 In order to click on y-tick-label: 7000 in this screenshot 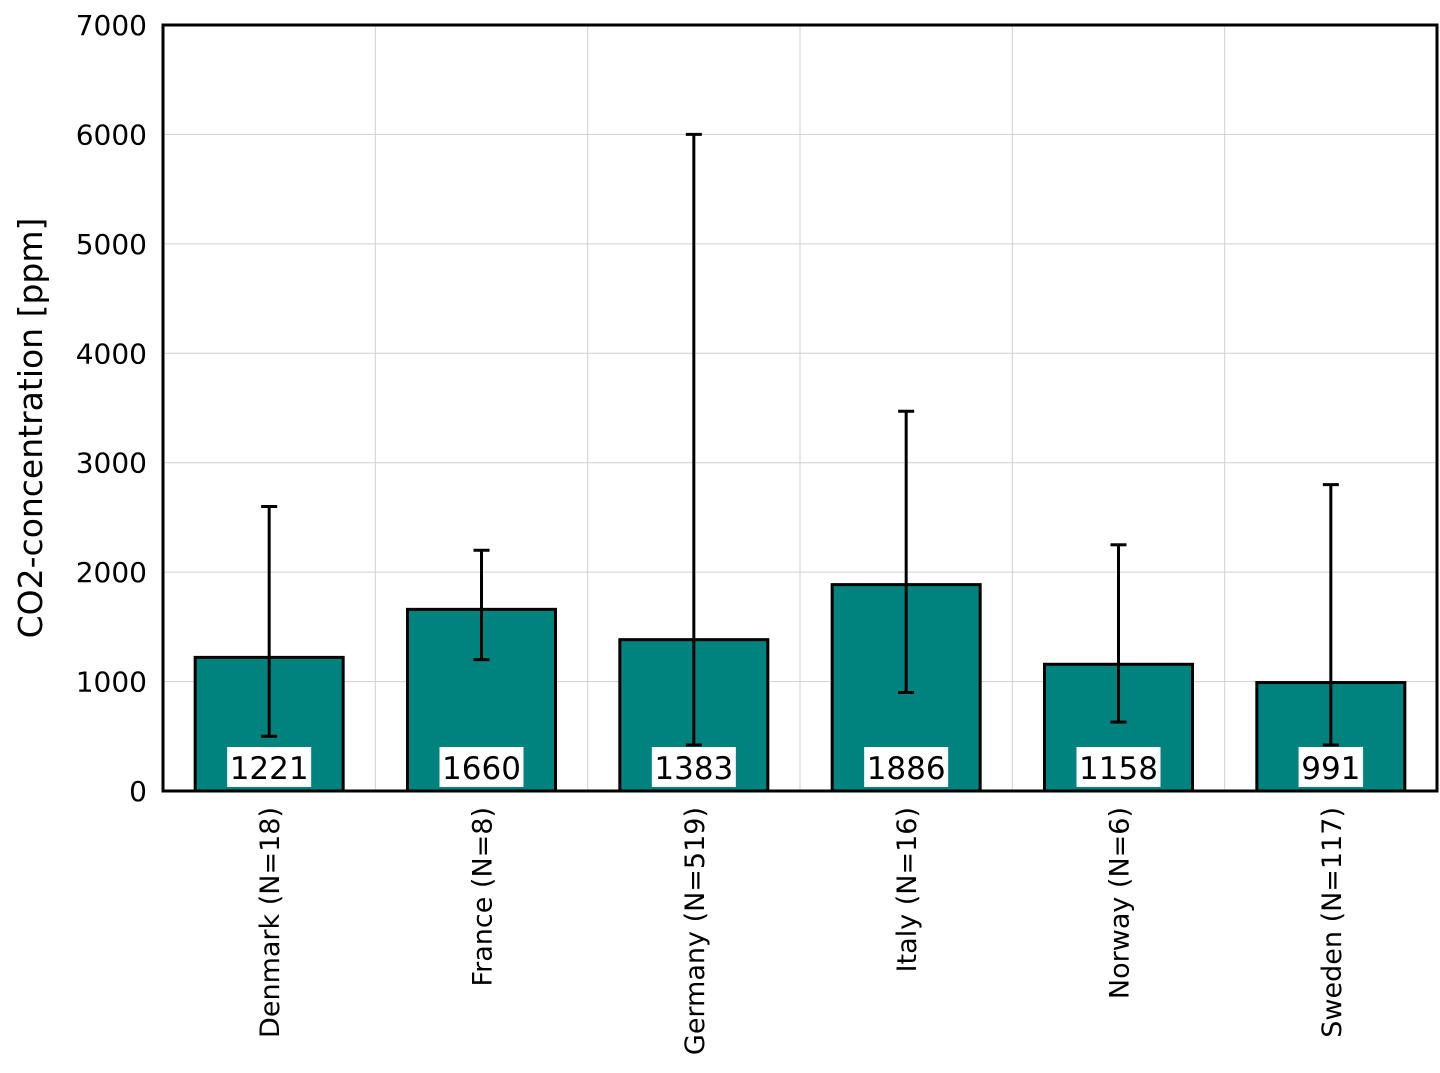, I will do `click(111, 25)`.